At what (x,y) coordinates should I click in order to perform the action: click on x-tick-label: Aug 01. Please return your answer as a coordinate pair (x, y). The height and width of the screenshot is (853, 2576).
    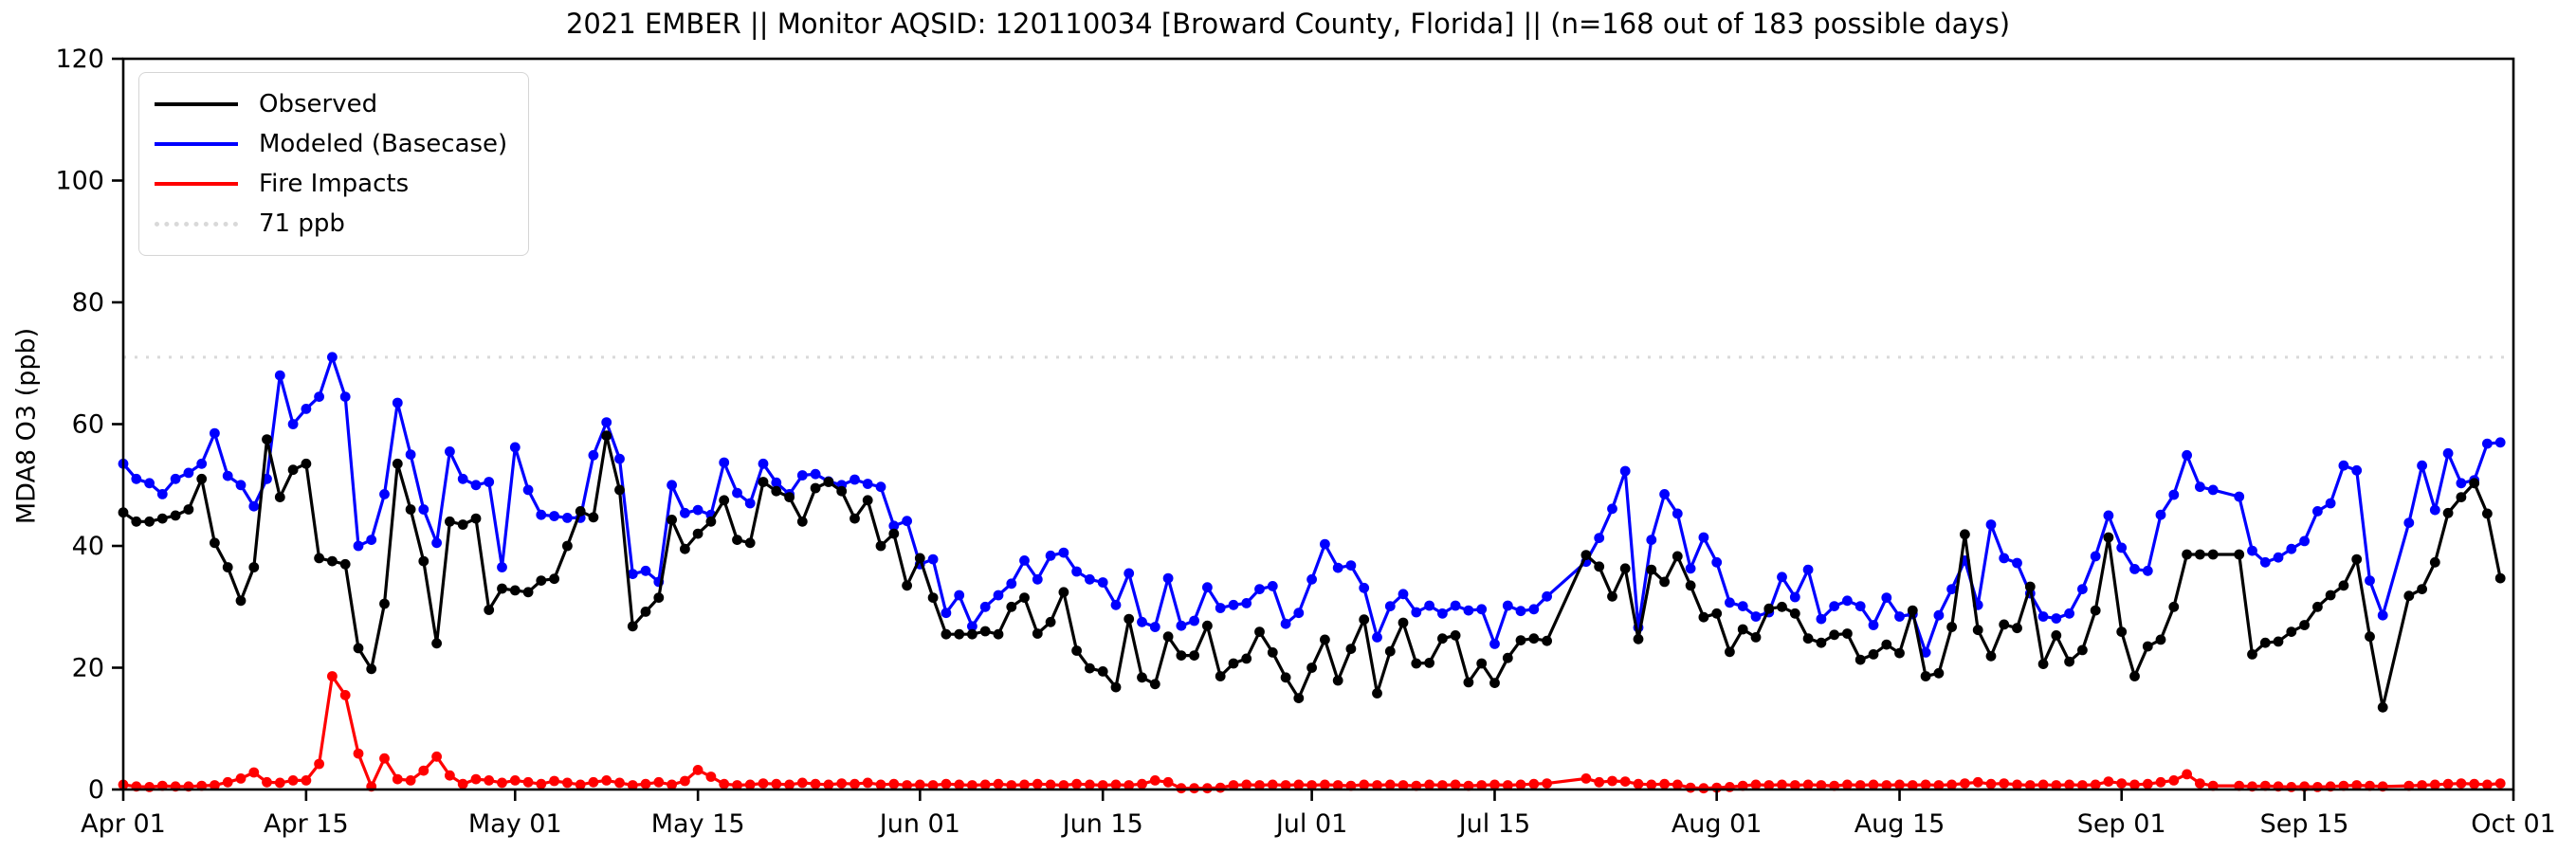
    Looking at the image, I should click on (1717, 824).